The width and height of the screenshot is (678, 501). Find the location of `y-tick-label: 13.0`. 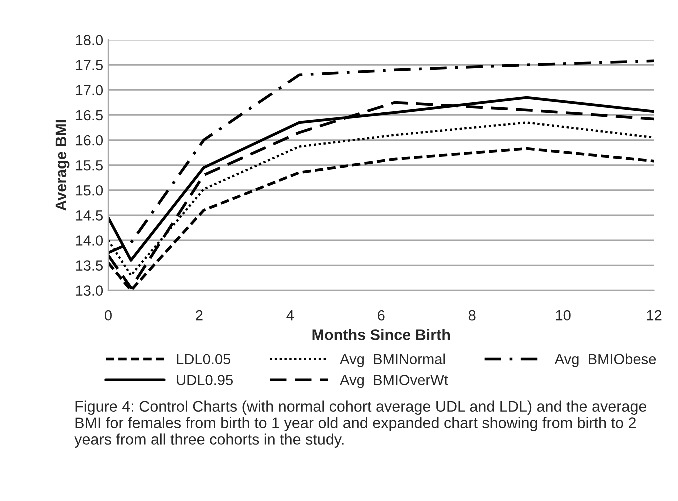

y-tick-label: 13.0 is located at coordinates (90, 291).